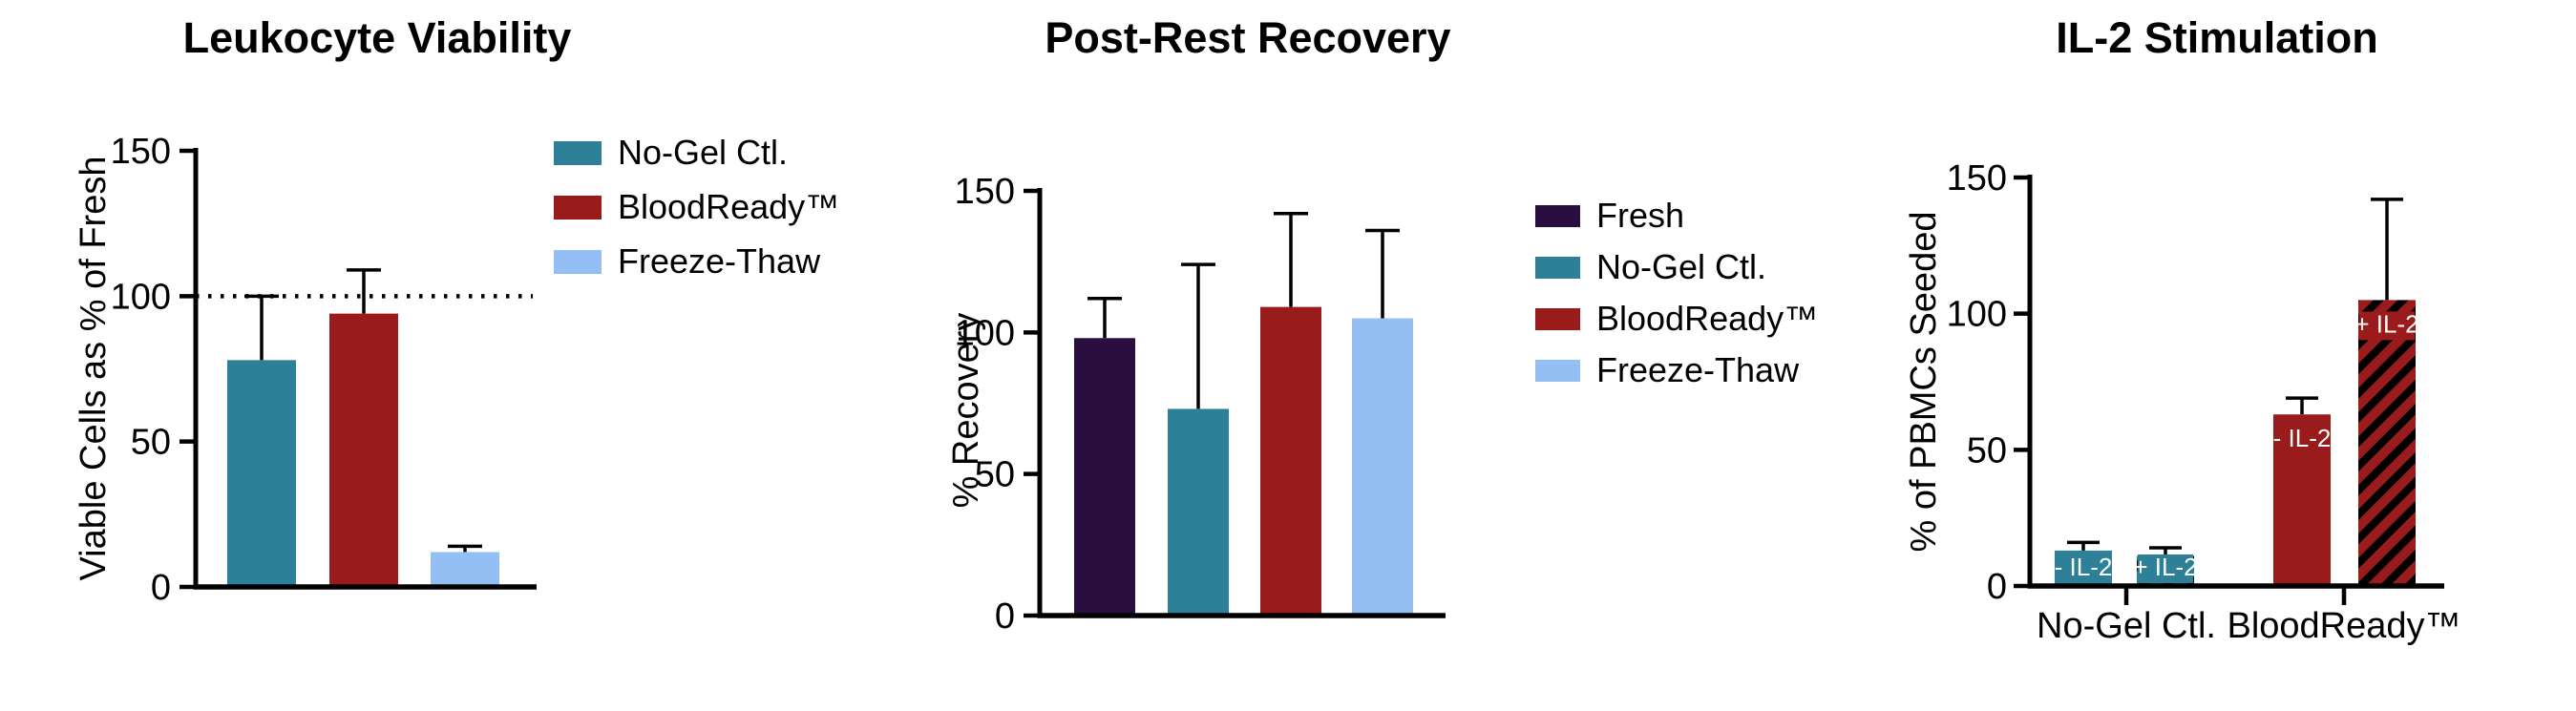 The height and width of the screenshot is (711, 2576). Describe the element at coordinates (377, 37) in the screenshot. I see `chart-title-leukocyte-viability: Leukocyte Viability` at that location.